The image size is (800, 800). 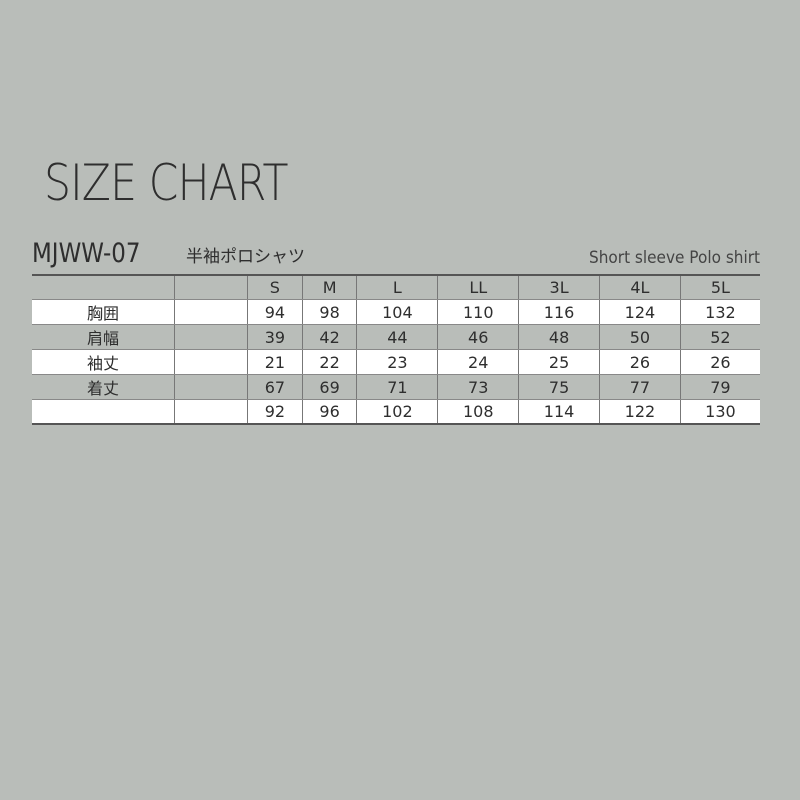 What do you see at coordinates (329, 387) in the screenshot?
I see `value-cell: 69` at bounding box center [329, 387].